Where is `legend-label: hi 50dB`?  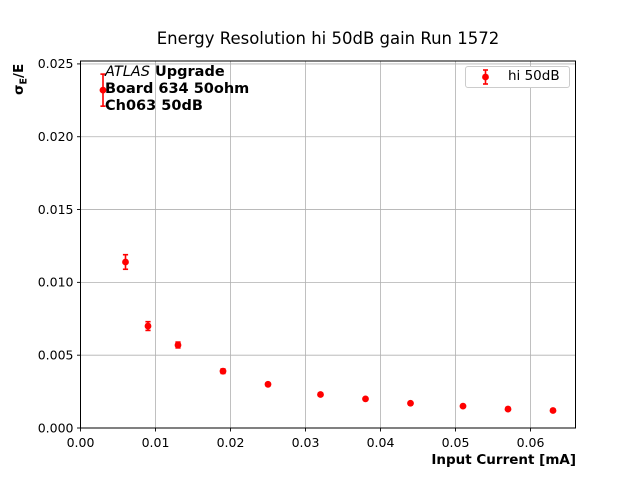 legend-label: hi 50dB is located at coordinates (534, 76).